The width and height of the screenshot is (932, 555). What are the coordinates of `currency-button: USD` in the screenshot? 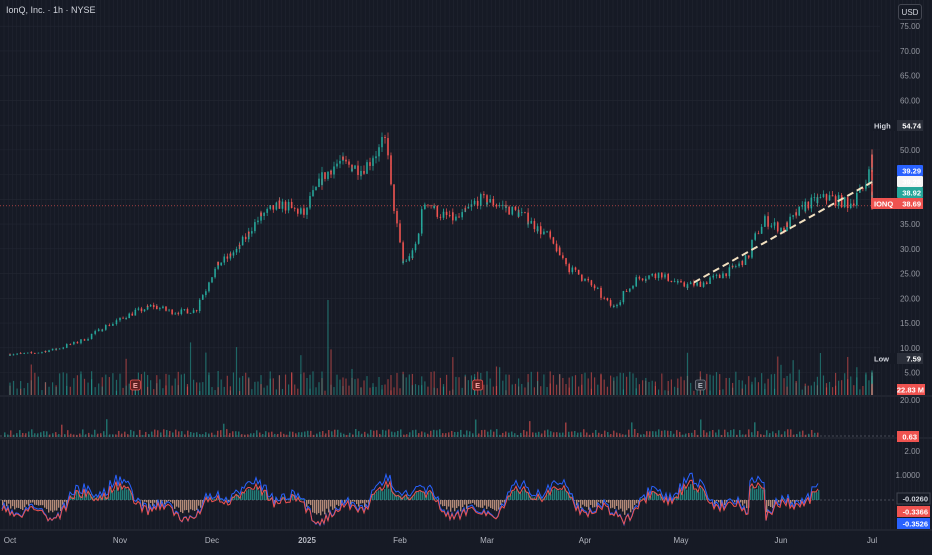 It's located at (910, 12).